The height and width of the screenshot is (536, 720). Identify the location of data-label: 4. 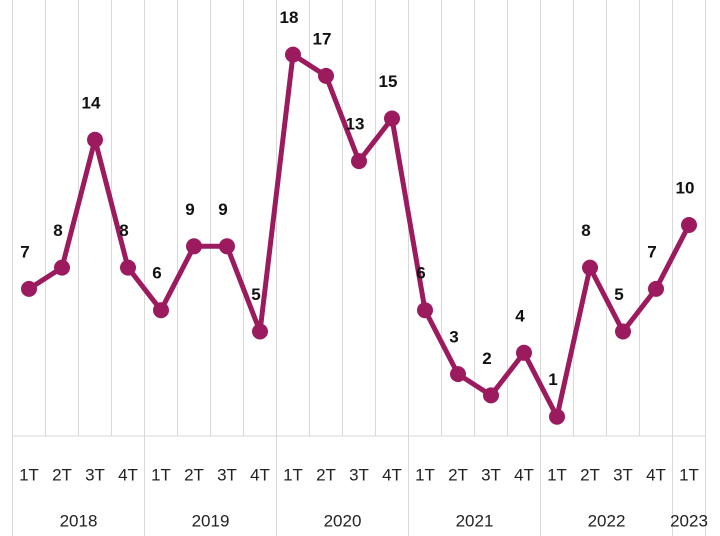
(520, 315).